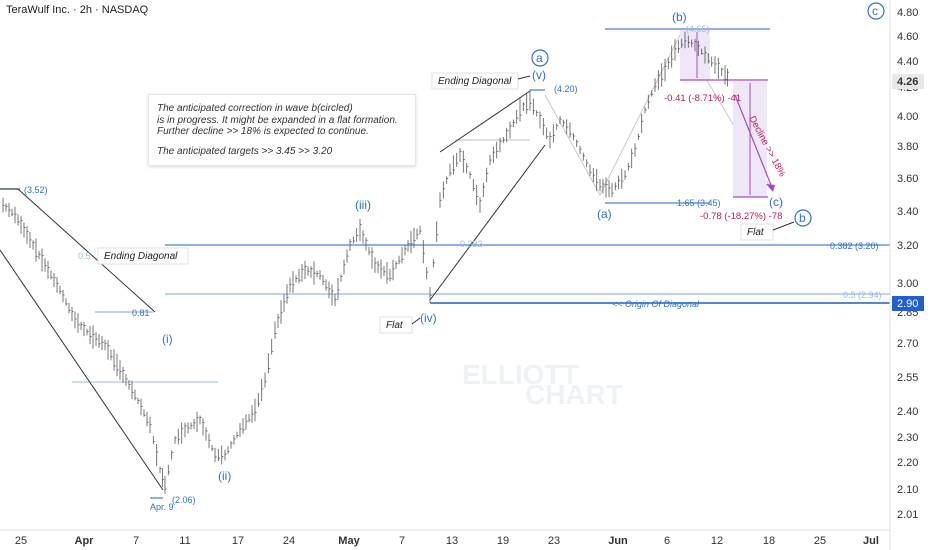  Describe the element at coordinates (36, 190) in the screenshot. I see `price-352: (3.52)` at that location.